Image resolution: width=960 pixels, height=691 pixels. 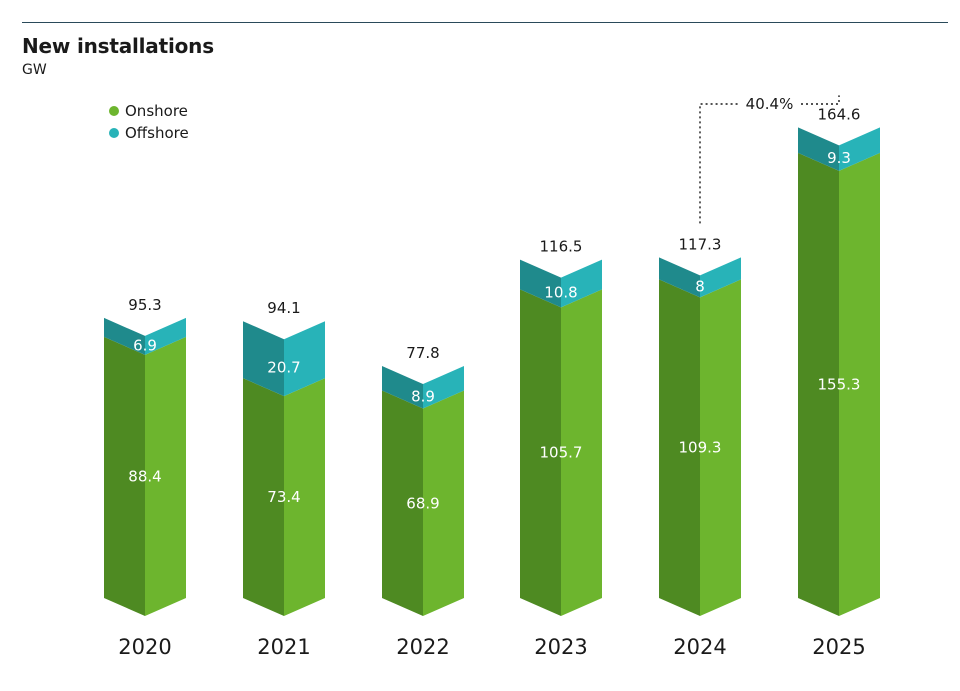 I want to click on offshore-label-2023: 10.8, so click(x=560, y=292).